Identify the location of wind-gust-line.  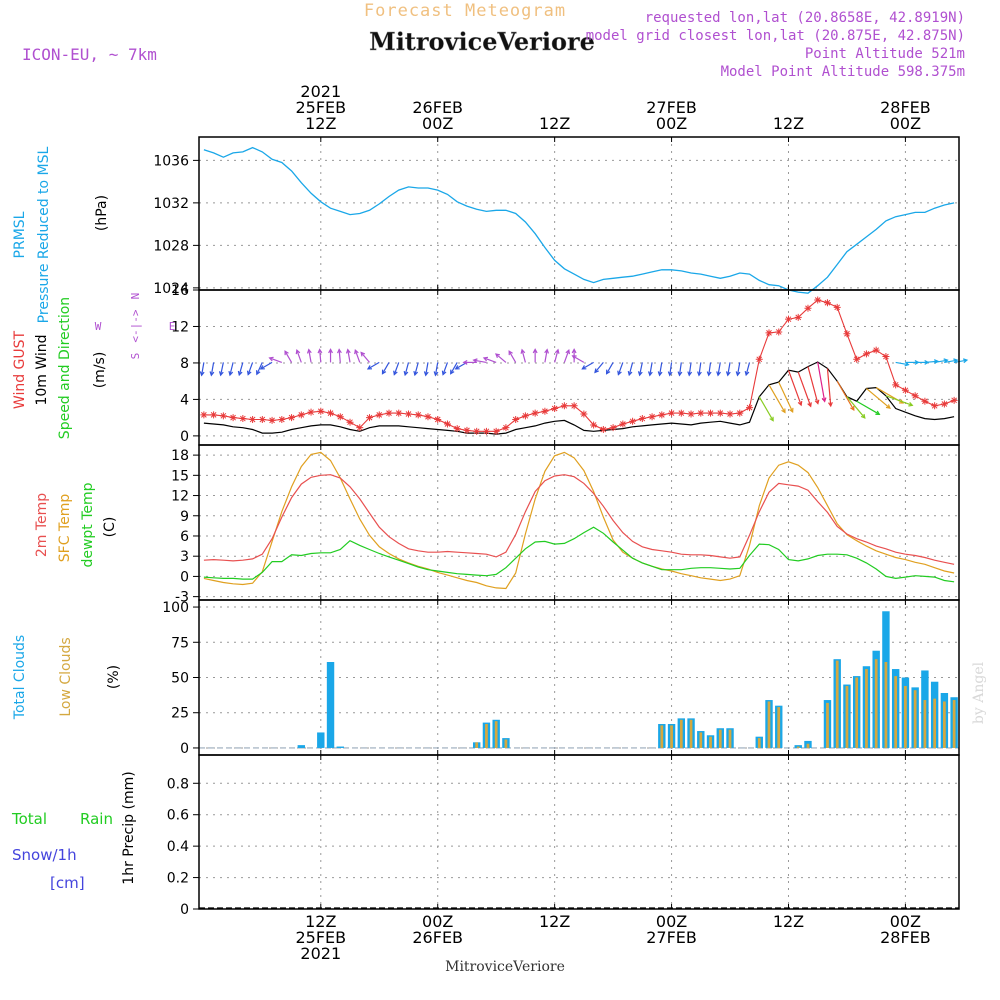
(579, 365).